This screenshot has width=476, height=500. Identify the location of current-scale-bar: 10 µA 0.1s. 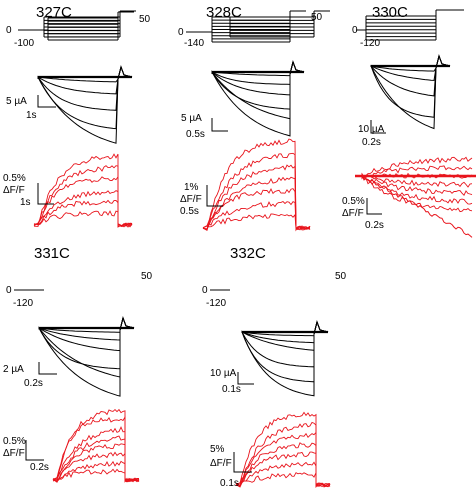
(232, 381).